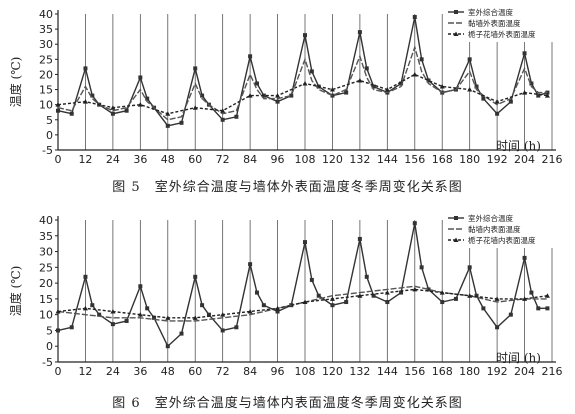  Describe the element at coordinates (168, 159) in the screenshot. I see `x-tick-label: 48` at that location.